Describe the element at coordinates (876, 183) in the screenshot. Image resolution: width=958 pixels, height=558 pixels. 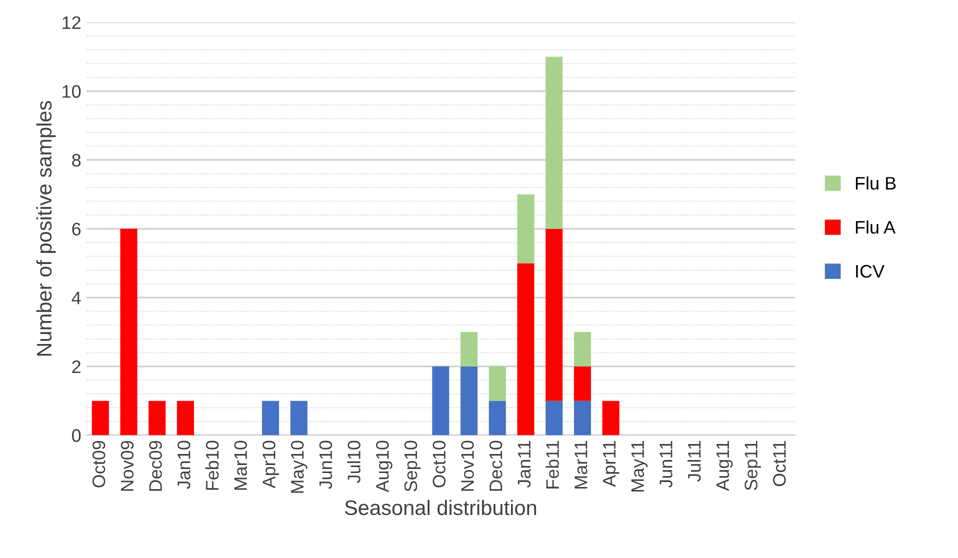
I see `legend-label: Flu B` at that location.